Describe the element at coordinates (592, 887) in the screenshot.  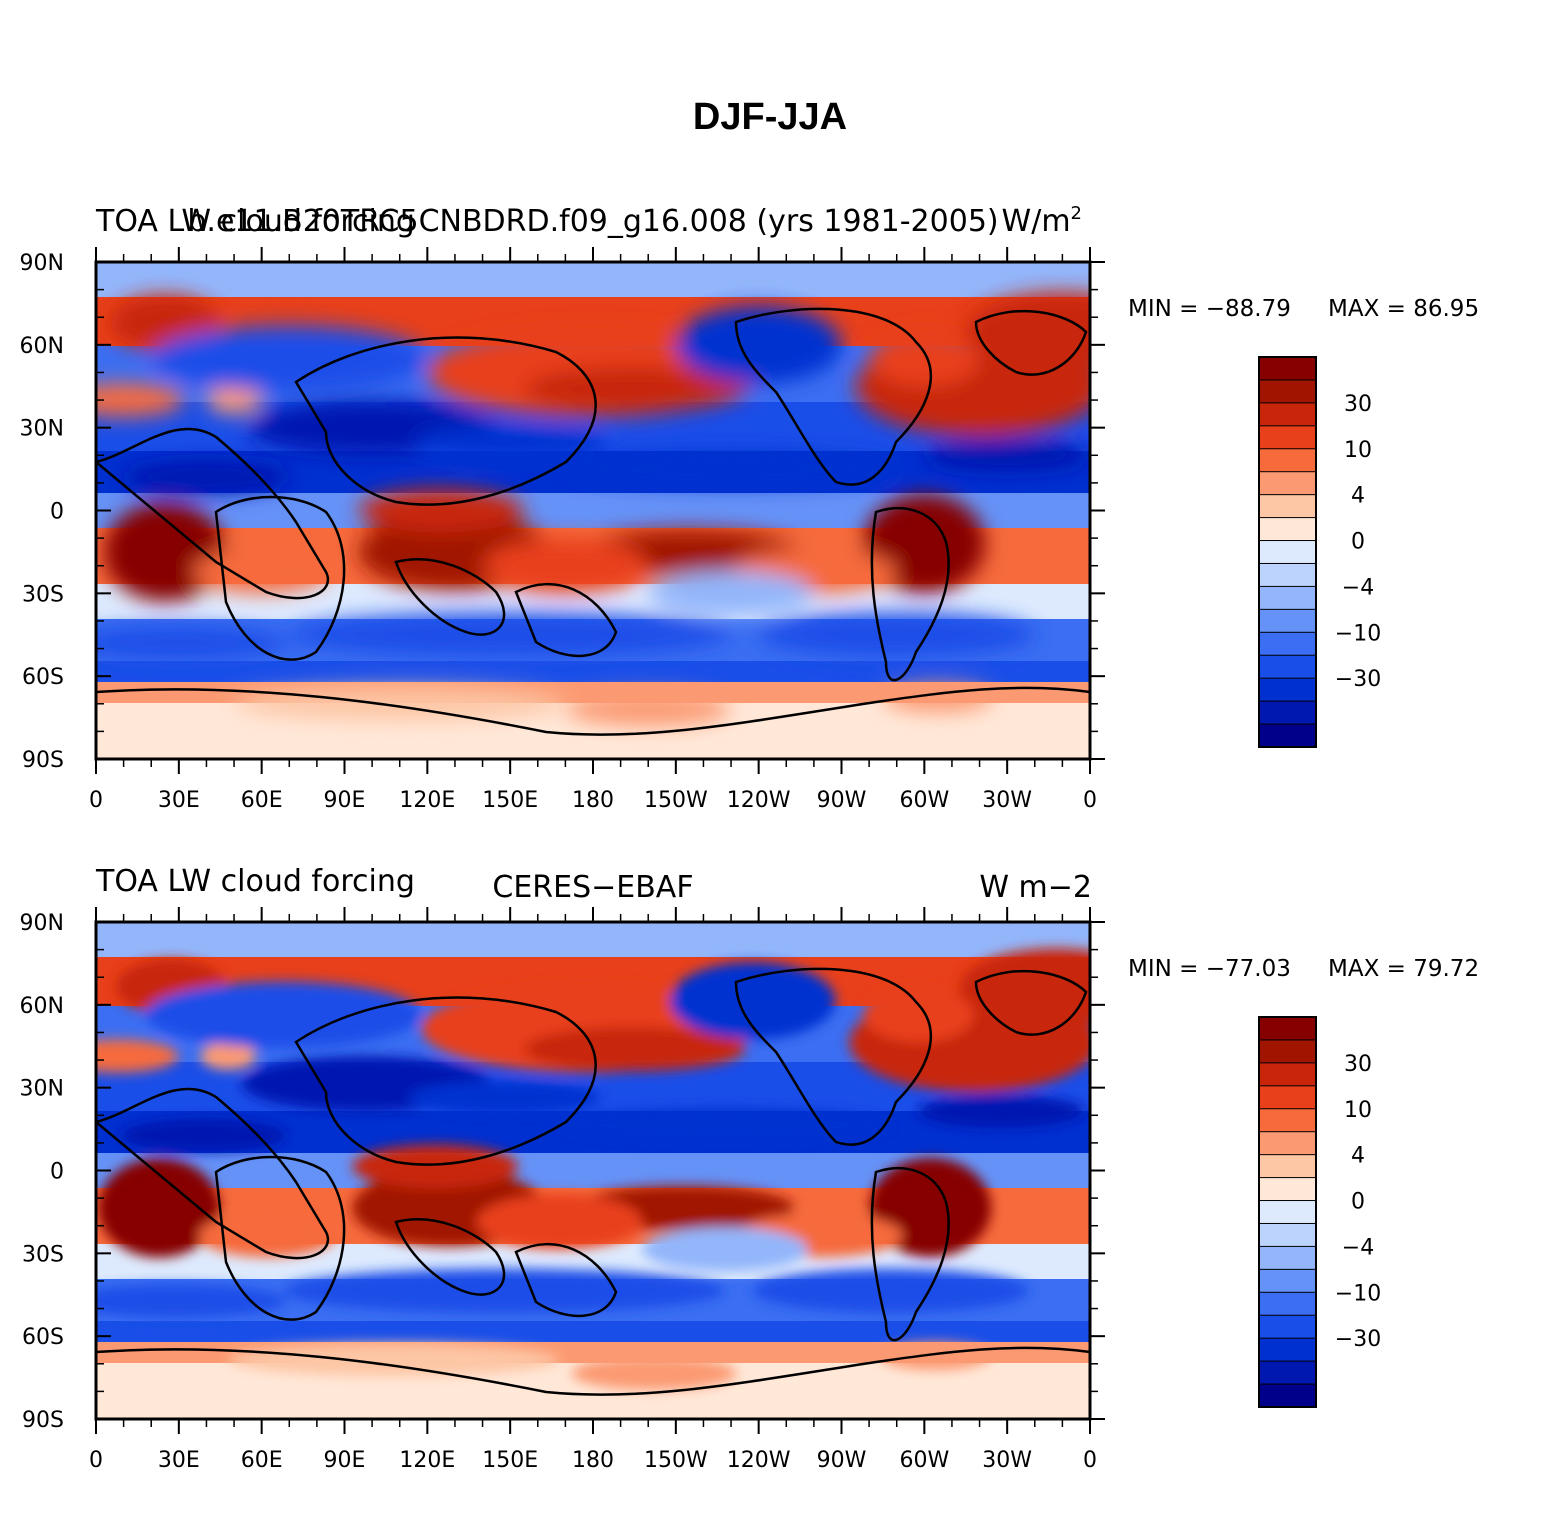
I see `panel-center-title: CERES−EBAF` at that location.